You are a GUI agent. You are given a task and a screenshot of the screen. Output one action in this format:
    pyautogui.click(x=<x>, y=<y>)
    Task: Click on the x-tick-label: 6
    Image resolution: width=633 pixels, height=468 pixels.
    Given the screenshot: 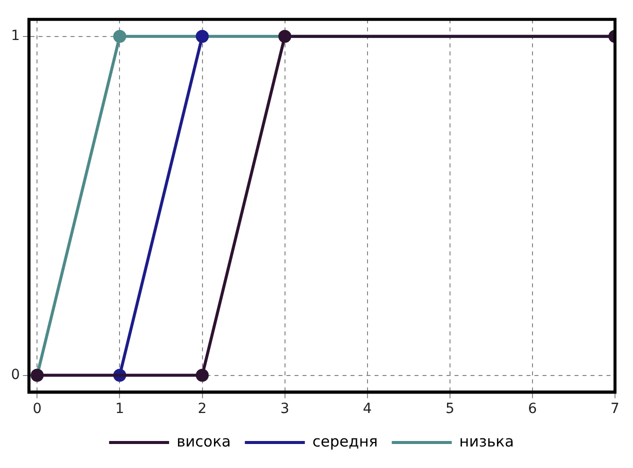 What is the action you would take?
    pyautogui.click(x=532, y=409)
    